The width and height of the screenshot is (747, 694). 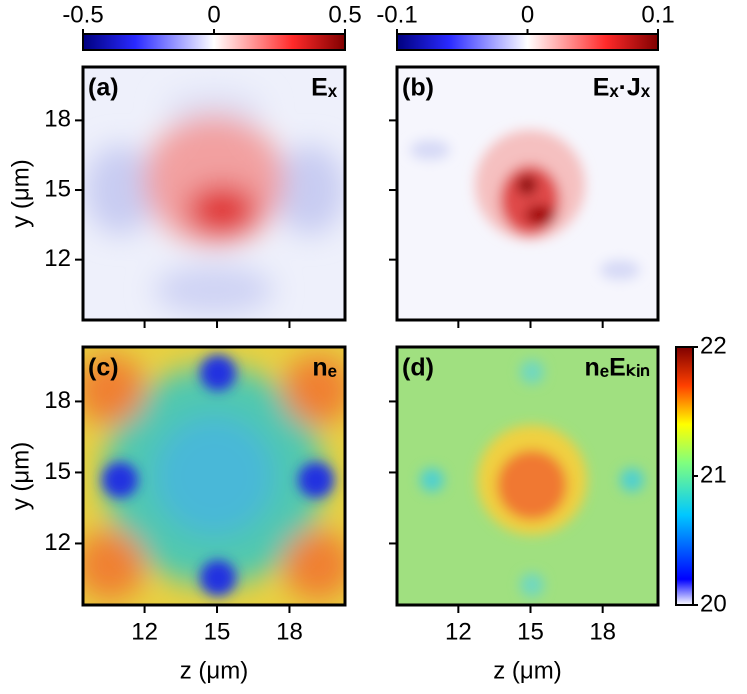 What do you see at coordinates (82, 14) in the screenshot?
I see `colorbar-tick-label: -0.5` at bounding box center [82, 14].